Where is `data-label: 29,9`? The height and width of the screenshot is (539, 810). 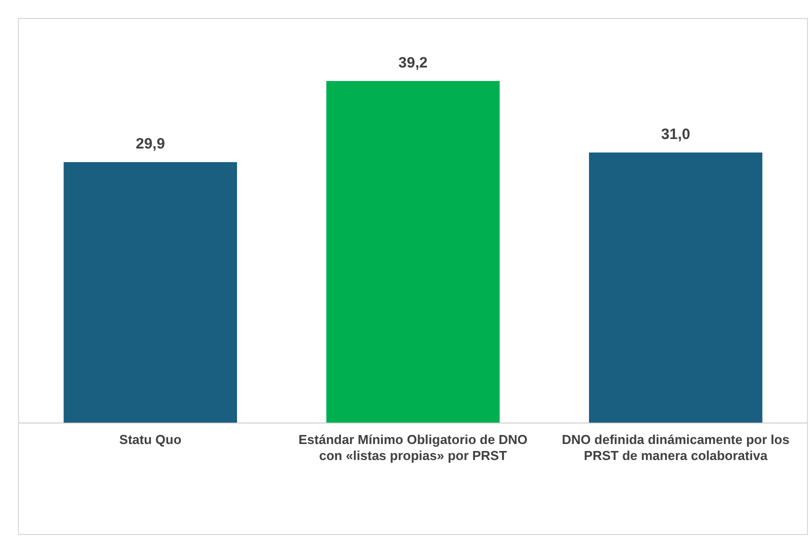
data-label: 29,9 is located at coordinates (150, 144).